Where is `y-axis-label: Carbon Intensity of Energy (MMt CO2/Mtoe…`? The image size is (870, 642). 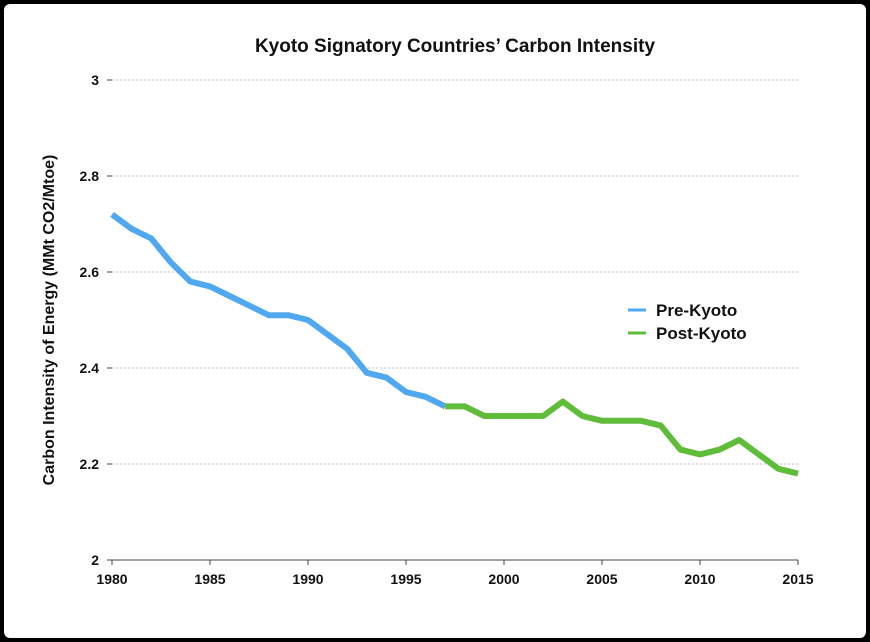 y-axis-label: Carbon Intensity of Energy (MMt CO2/Mtoe… is located at coordinates (49, 320).